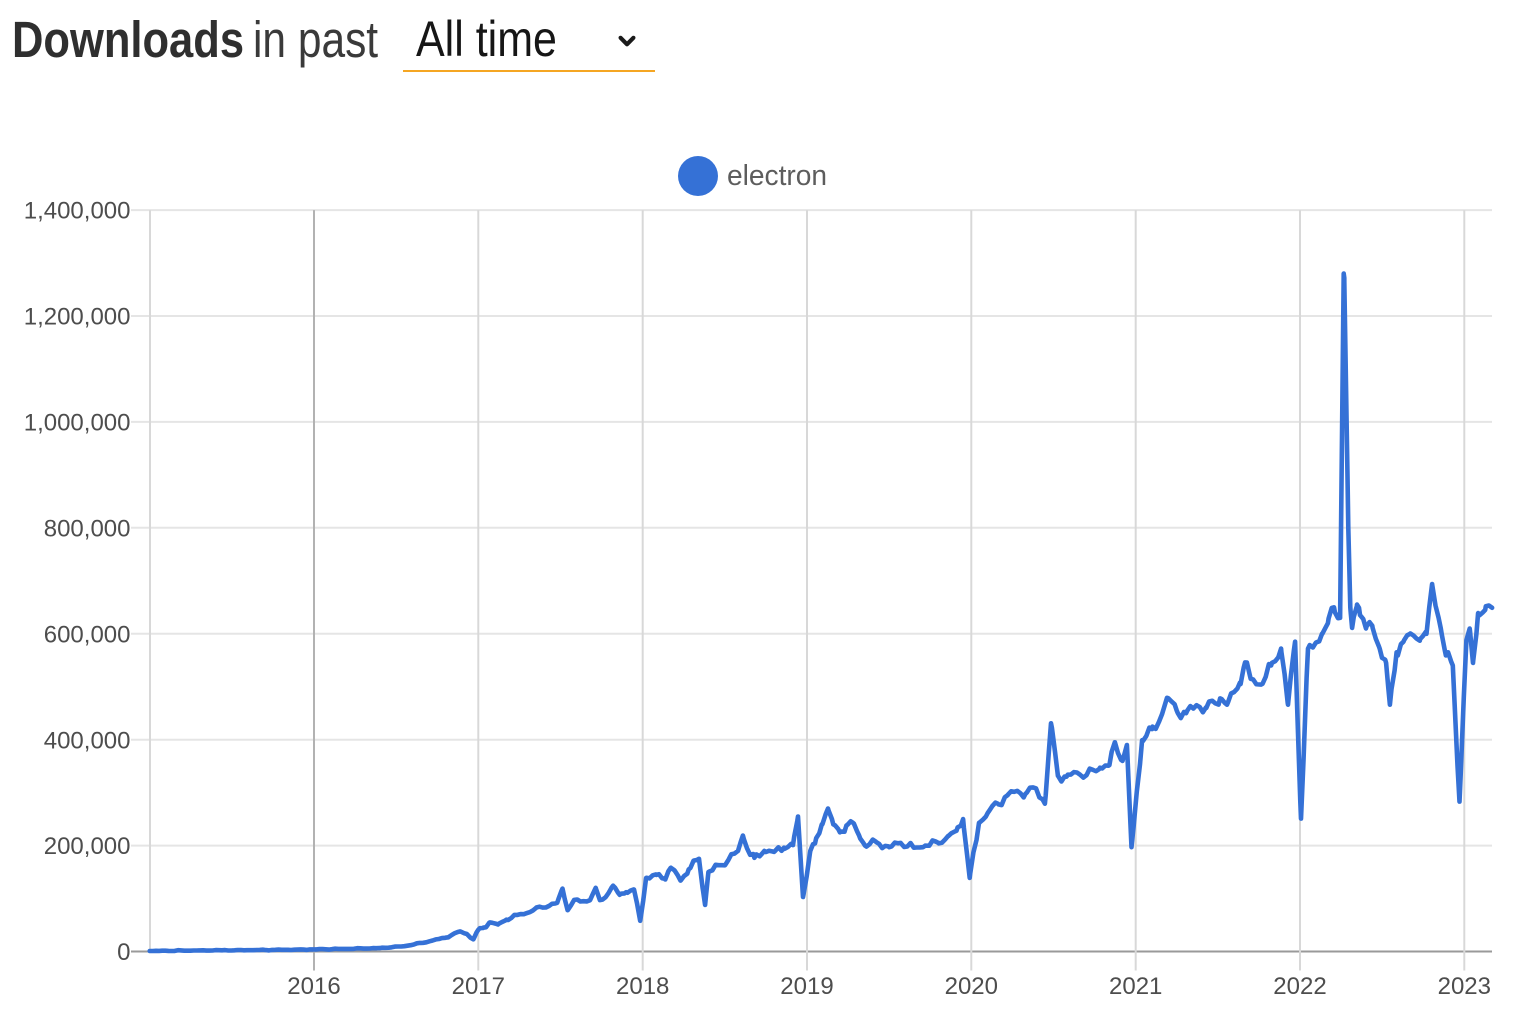 The height and width of the screenshot is (1030, 1524). What do you see at coordinates (77, 423) in the screenshot?
I see `svg-text: 1,000,000` at bounding box center [77, 423].